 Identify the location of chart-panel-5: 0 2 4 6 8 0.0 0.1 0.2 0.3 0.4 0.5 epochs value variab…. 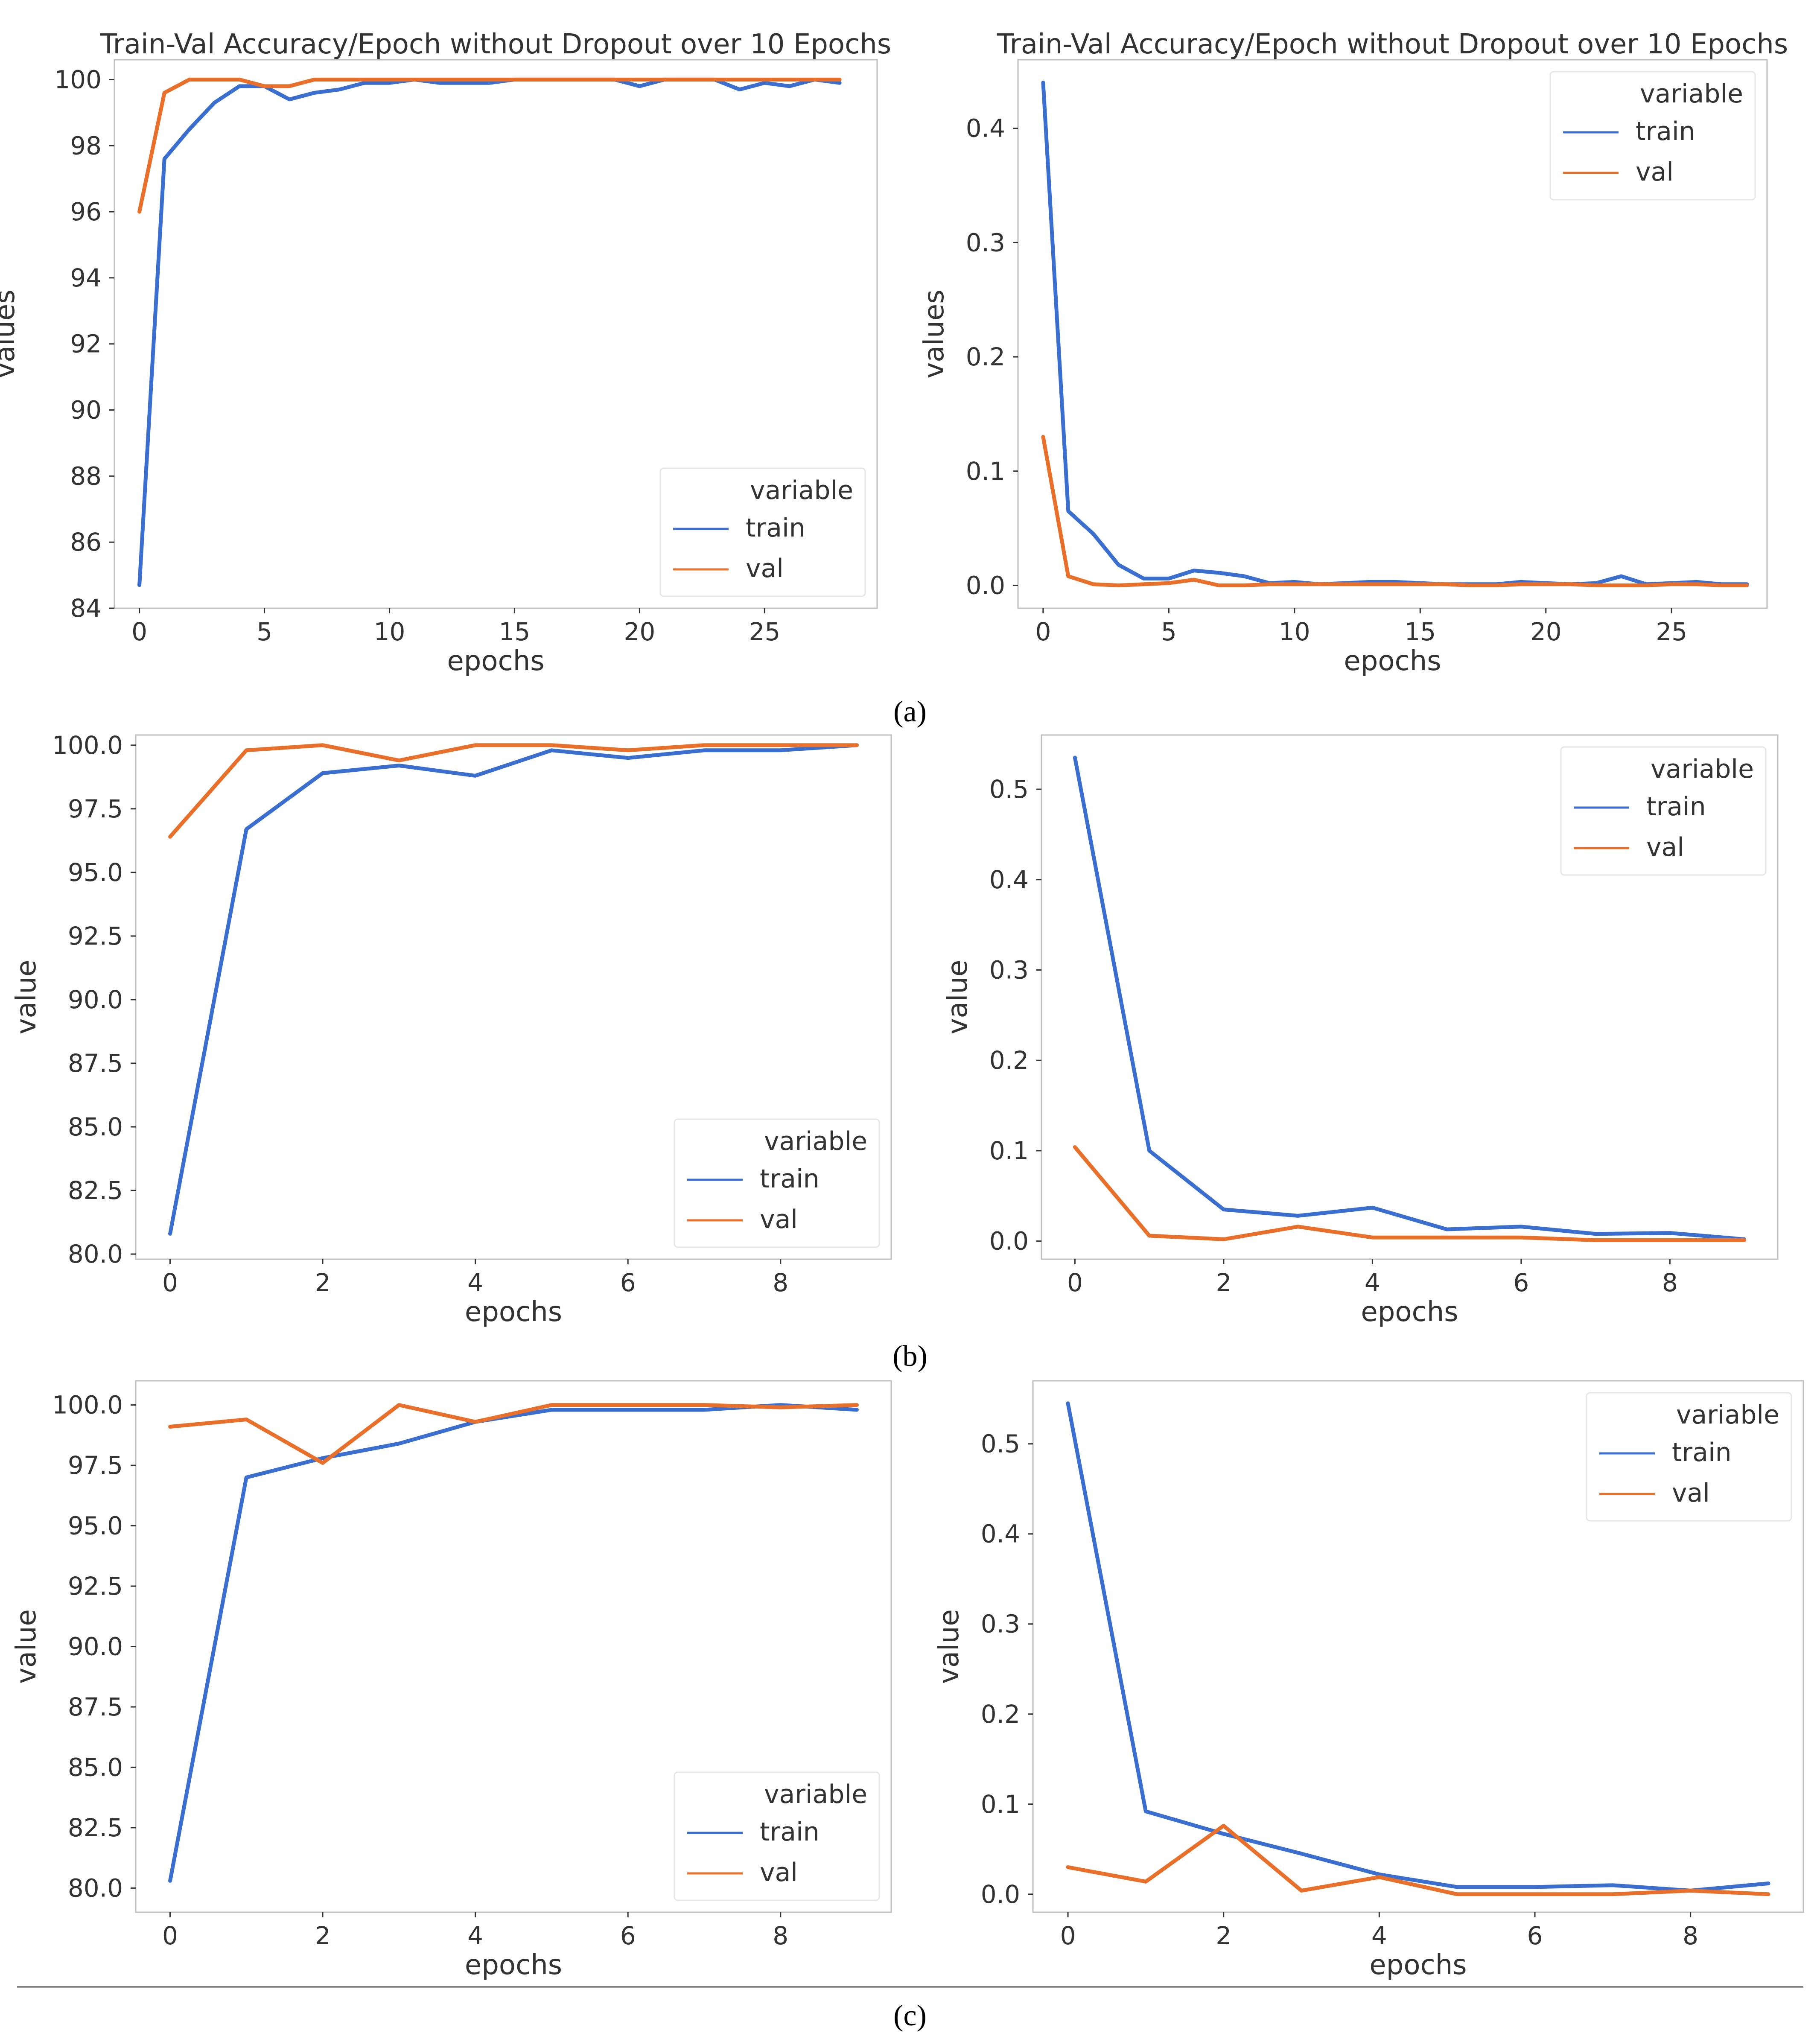
(1368, 1680).